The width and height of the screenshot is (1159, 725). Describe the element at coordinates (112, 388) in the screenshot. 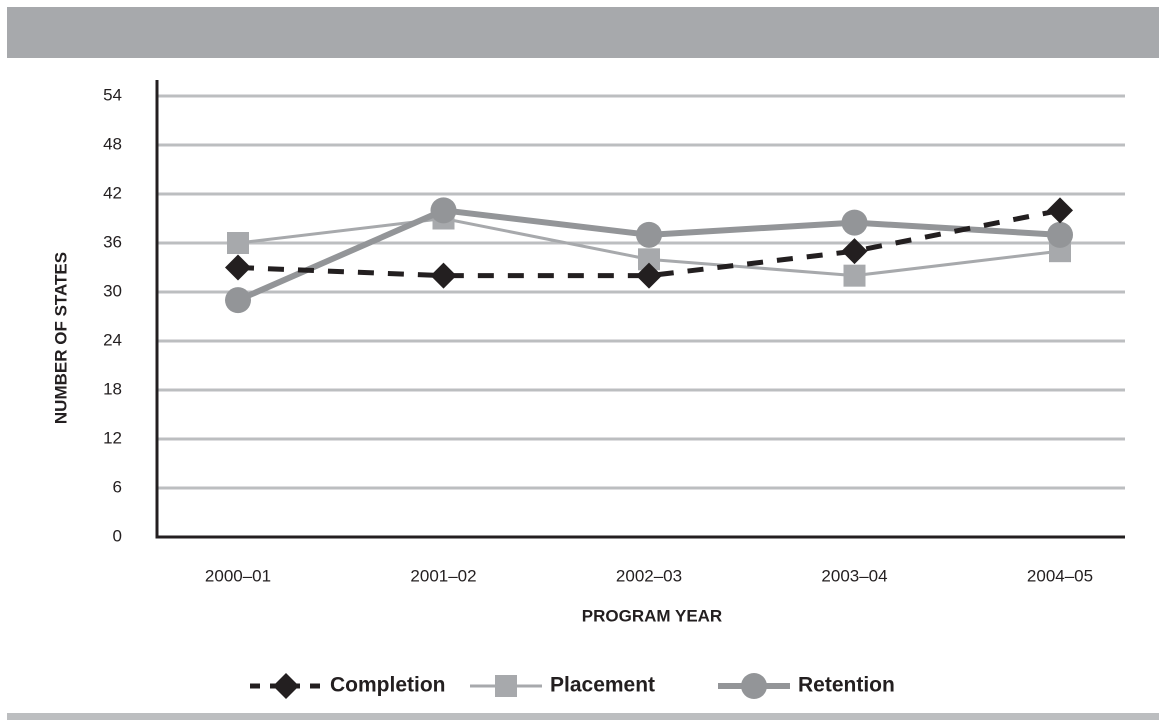

I see `y-tick-label: 18` at that location.